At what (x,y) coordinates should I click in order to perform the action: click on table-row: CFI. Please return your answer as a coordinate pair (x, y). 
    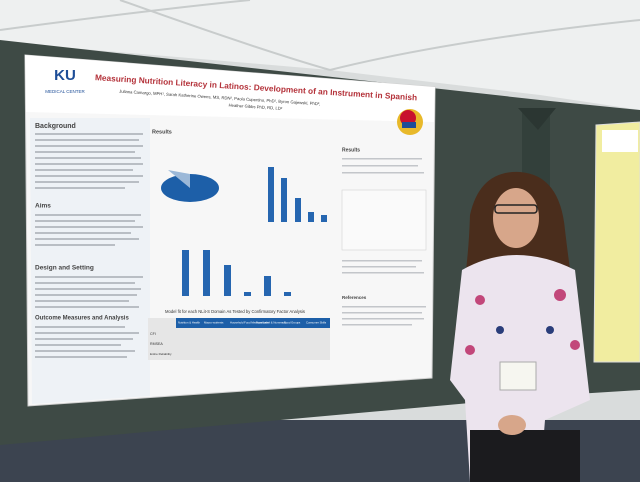
    Looking at the image, I should click on (153, 334).